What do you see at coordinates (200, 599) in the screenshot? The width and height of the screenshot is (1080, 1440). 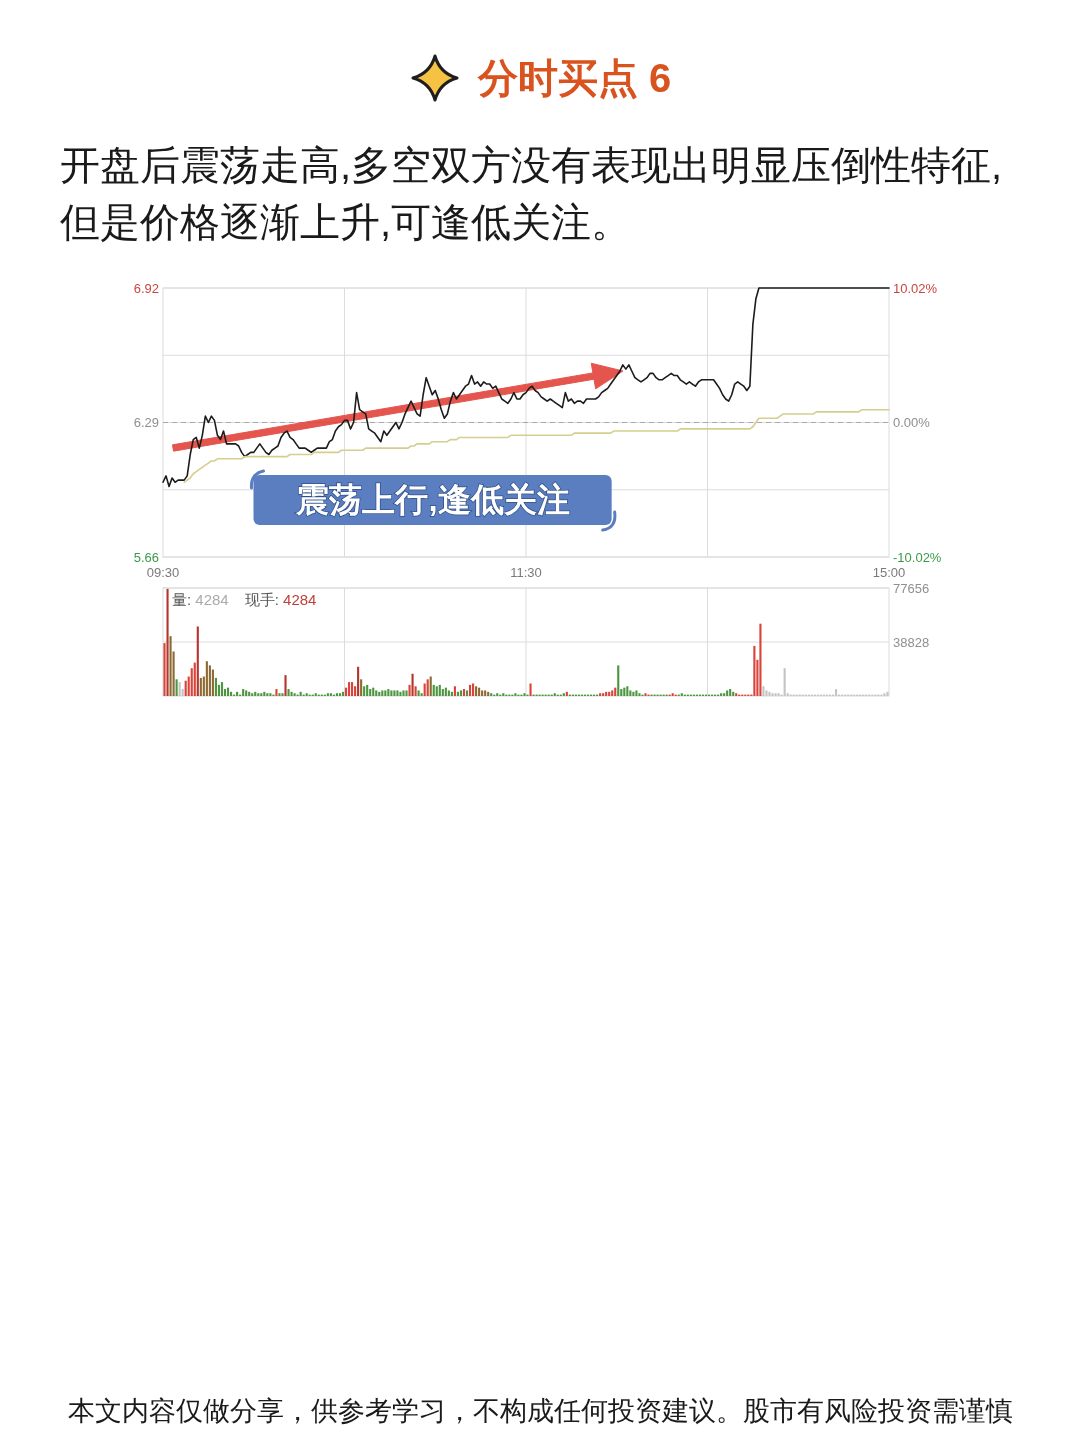 I see `annotation: 量: 4284` at bounding box center [200, 599].